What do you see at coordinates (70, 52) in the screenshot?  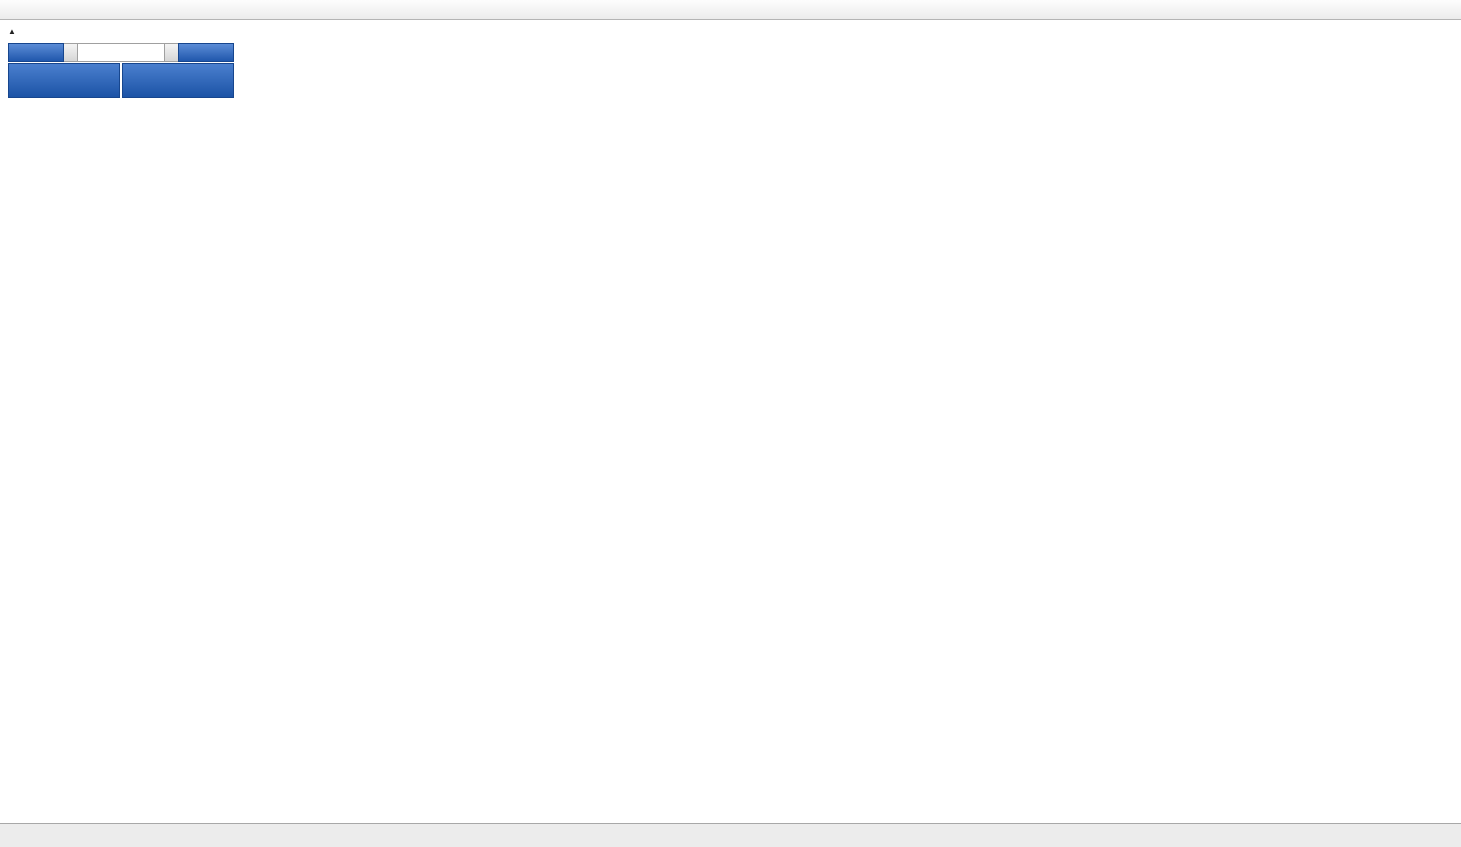 I see `volume-decrease-button` at bounding box center [70, 52].